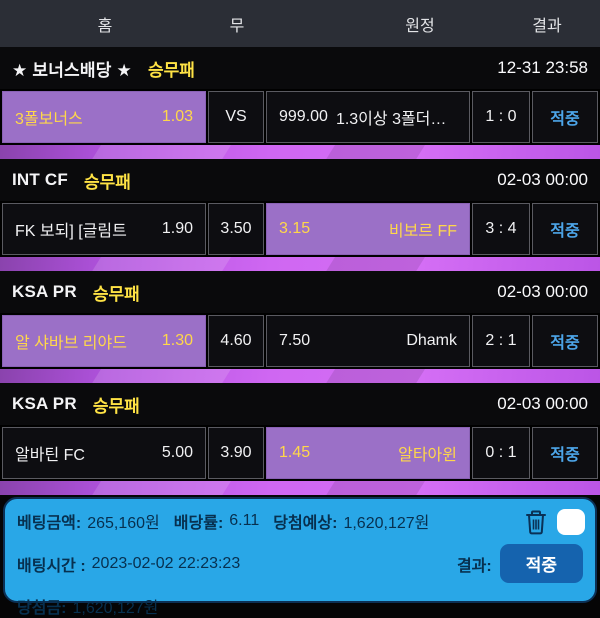 The height and width of the screenshot is (618, 600). What do you see at coordinates (368, 341) in the screenshot?
I see `away-cell: 7.50 Dhamk` at bounding box center [368, 341].